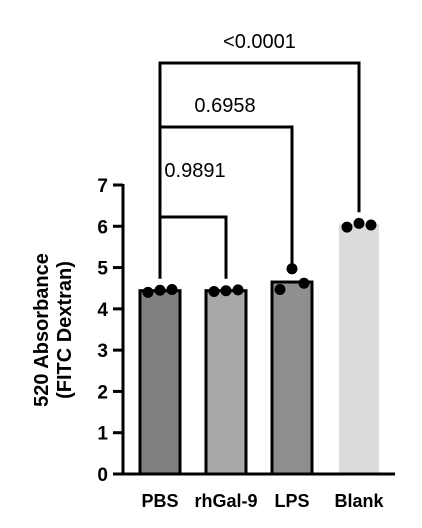 Image resolution: width=422 pixels, height=528 pixels. Describe the element at coordinates (102, 434) in the screenshot. I see `y-tick-label: 1` at that location.